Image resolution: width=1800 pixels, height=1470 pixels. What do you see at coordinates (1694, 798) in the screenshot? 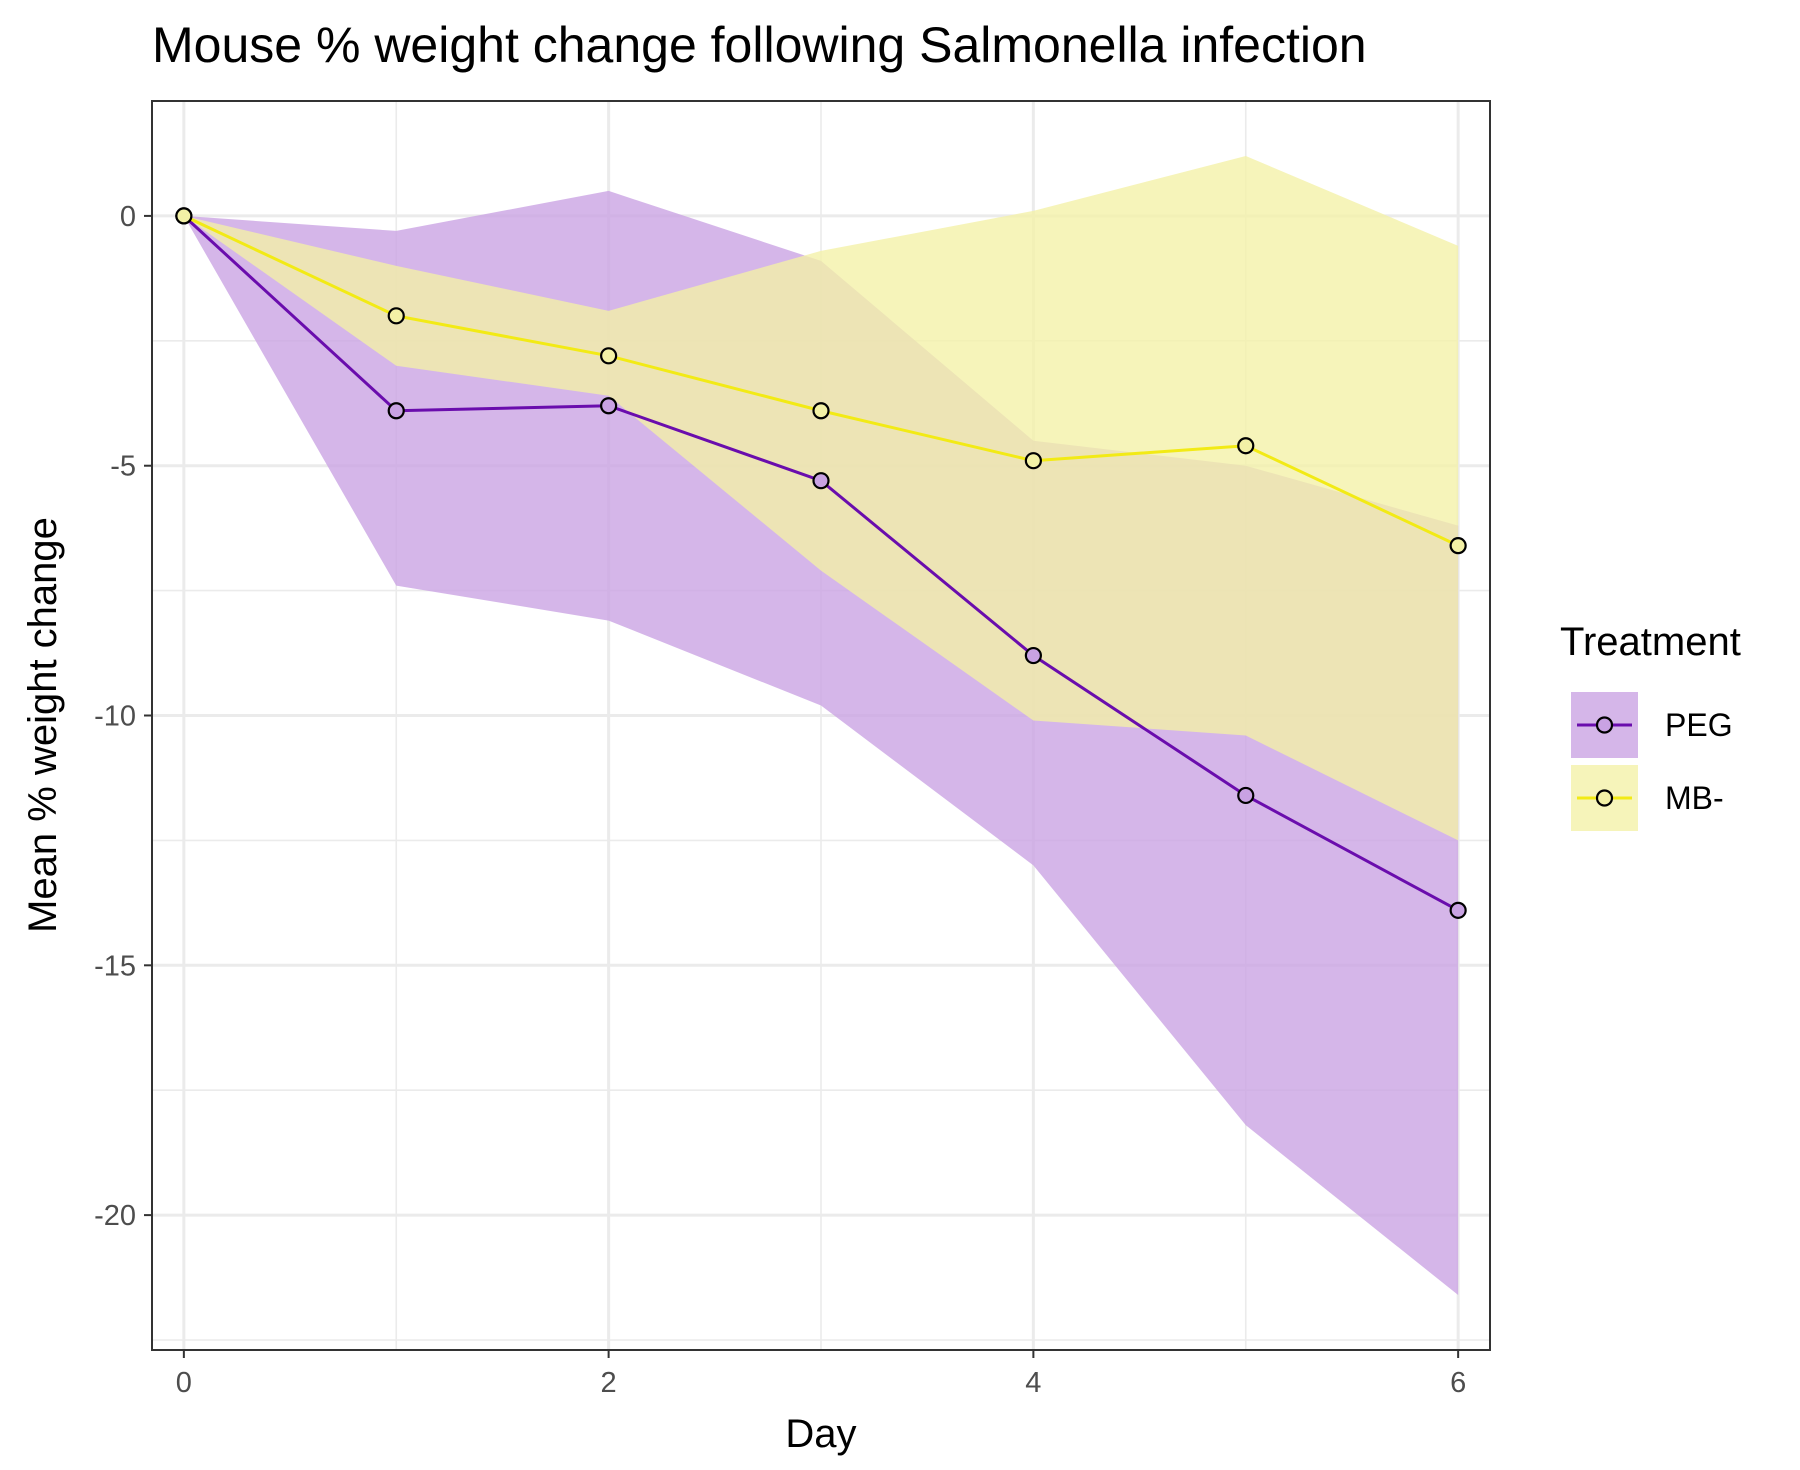
I see `legend-label-mb: MB-` at bounding box center [1694, 798].